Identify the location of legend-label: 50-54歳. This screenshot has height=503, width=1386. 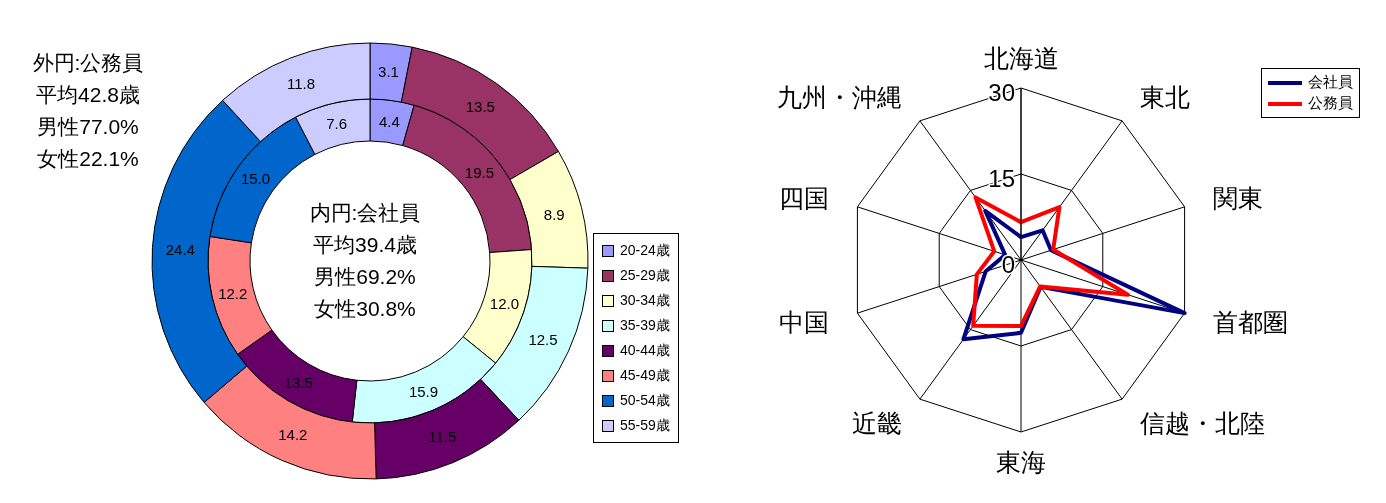
(645, 400).